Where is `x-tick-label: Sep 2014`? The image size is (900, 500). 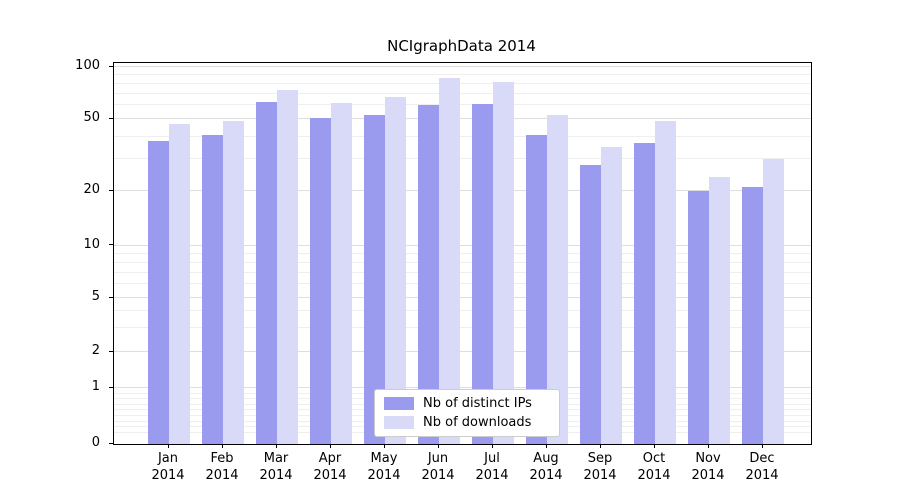 x-tick-label: Sep 2014 is located at coordinates (600, 467).